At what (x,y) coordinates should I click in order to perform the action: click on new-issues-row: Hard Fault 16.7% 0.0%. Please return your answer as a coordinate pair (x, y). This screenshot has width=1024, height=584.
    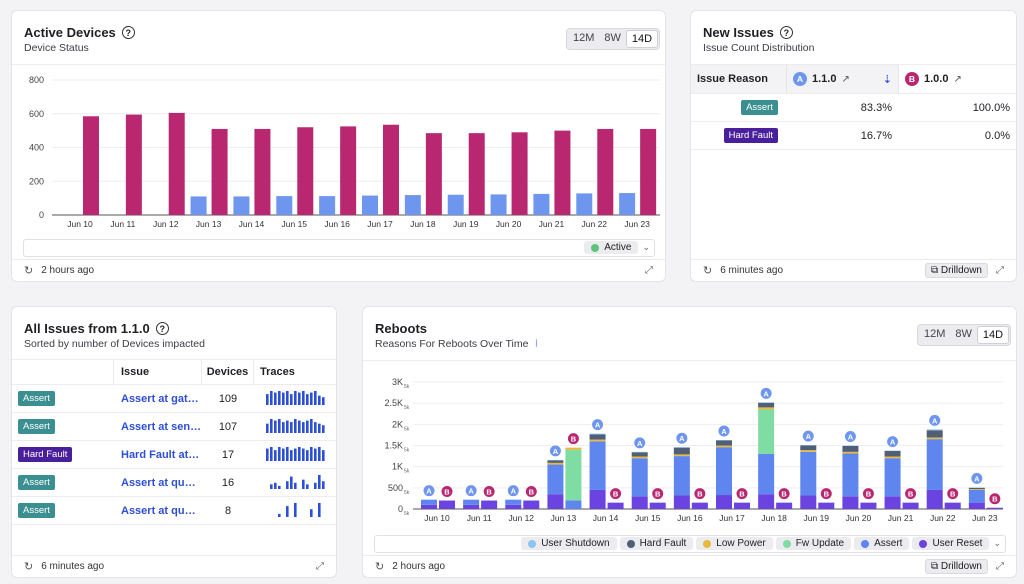
    Looking at the image, I should click on (853, 136).